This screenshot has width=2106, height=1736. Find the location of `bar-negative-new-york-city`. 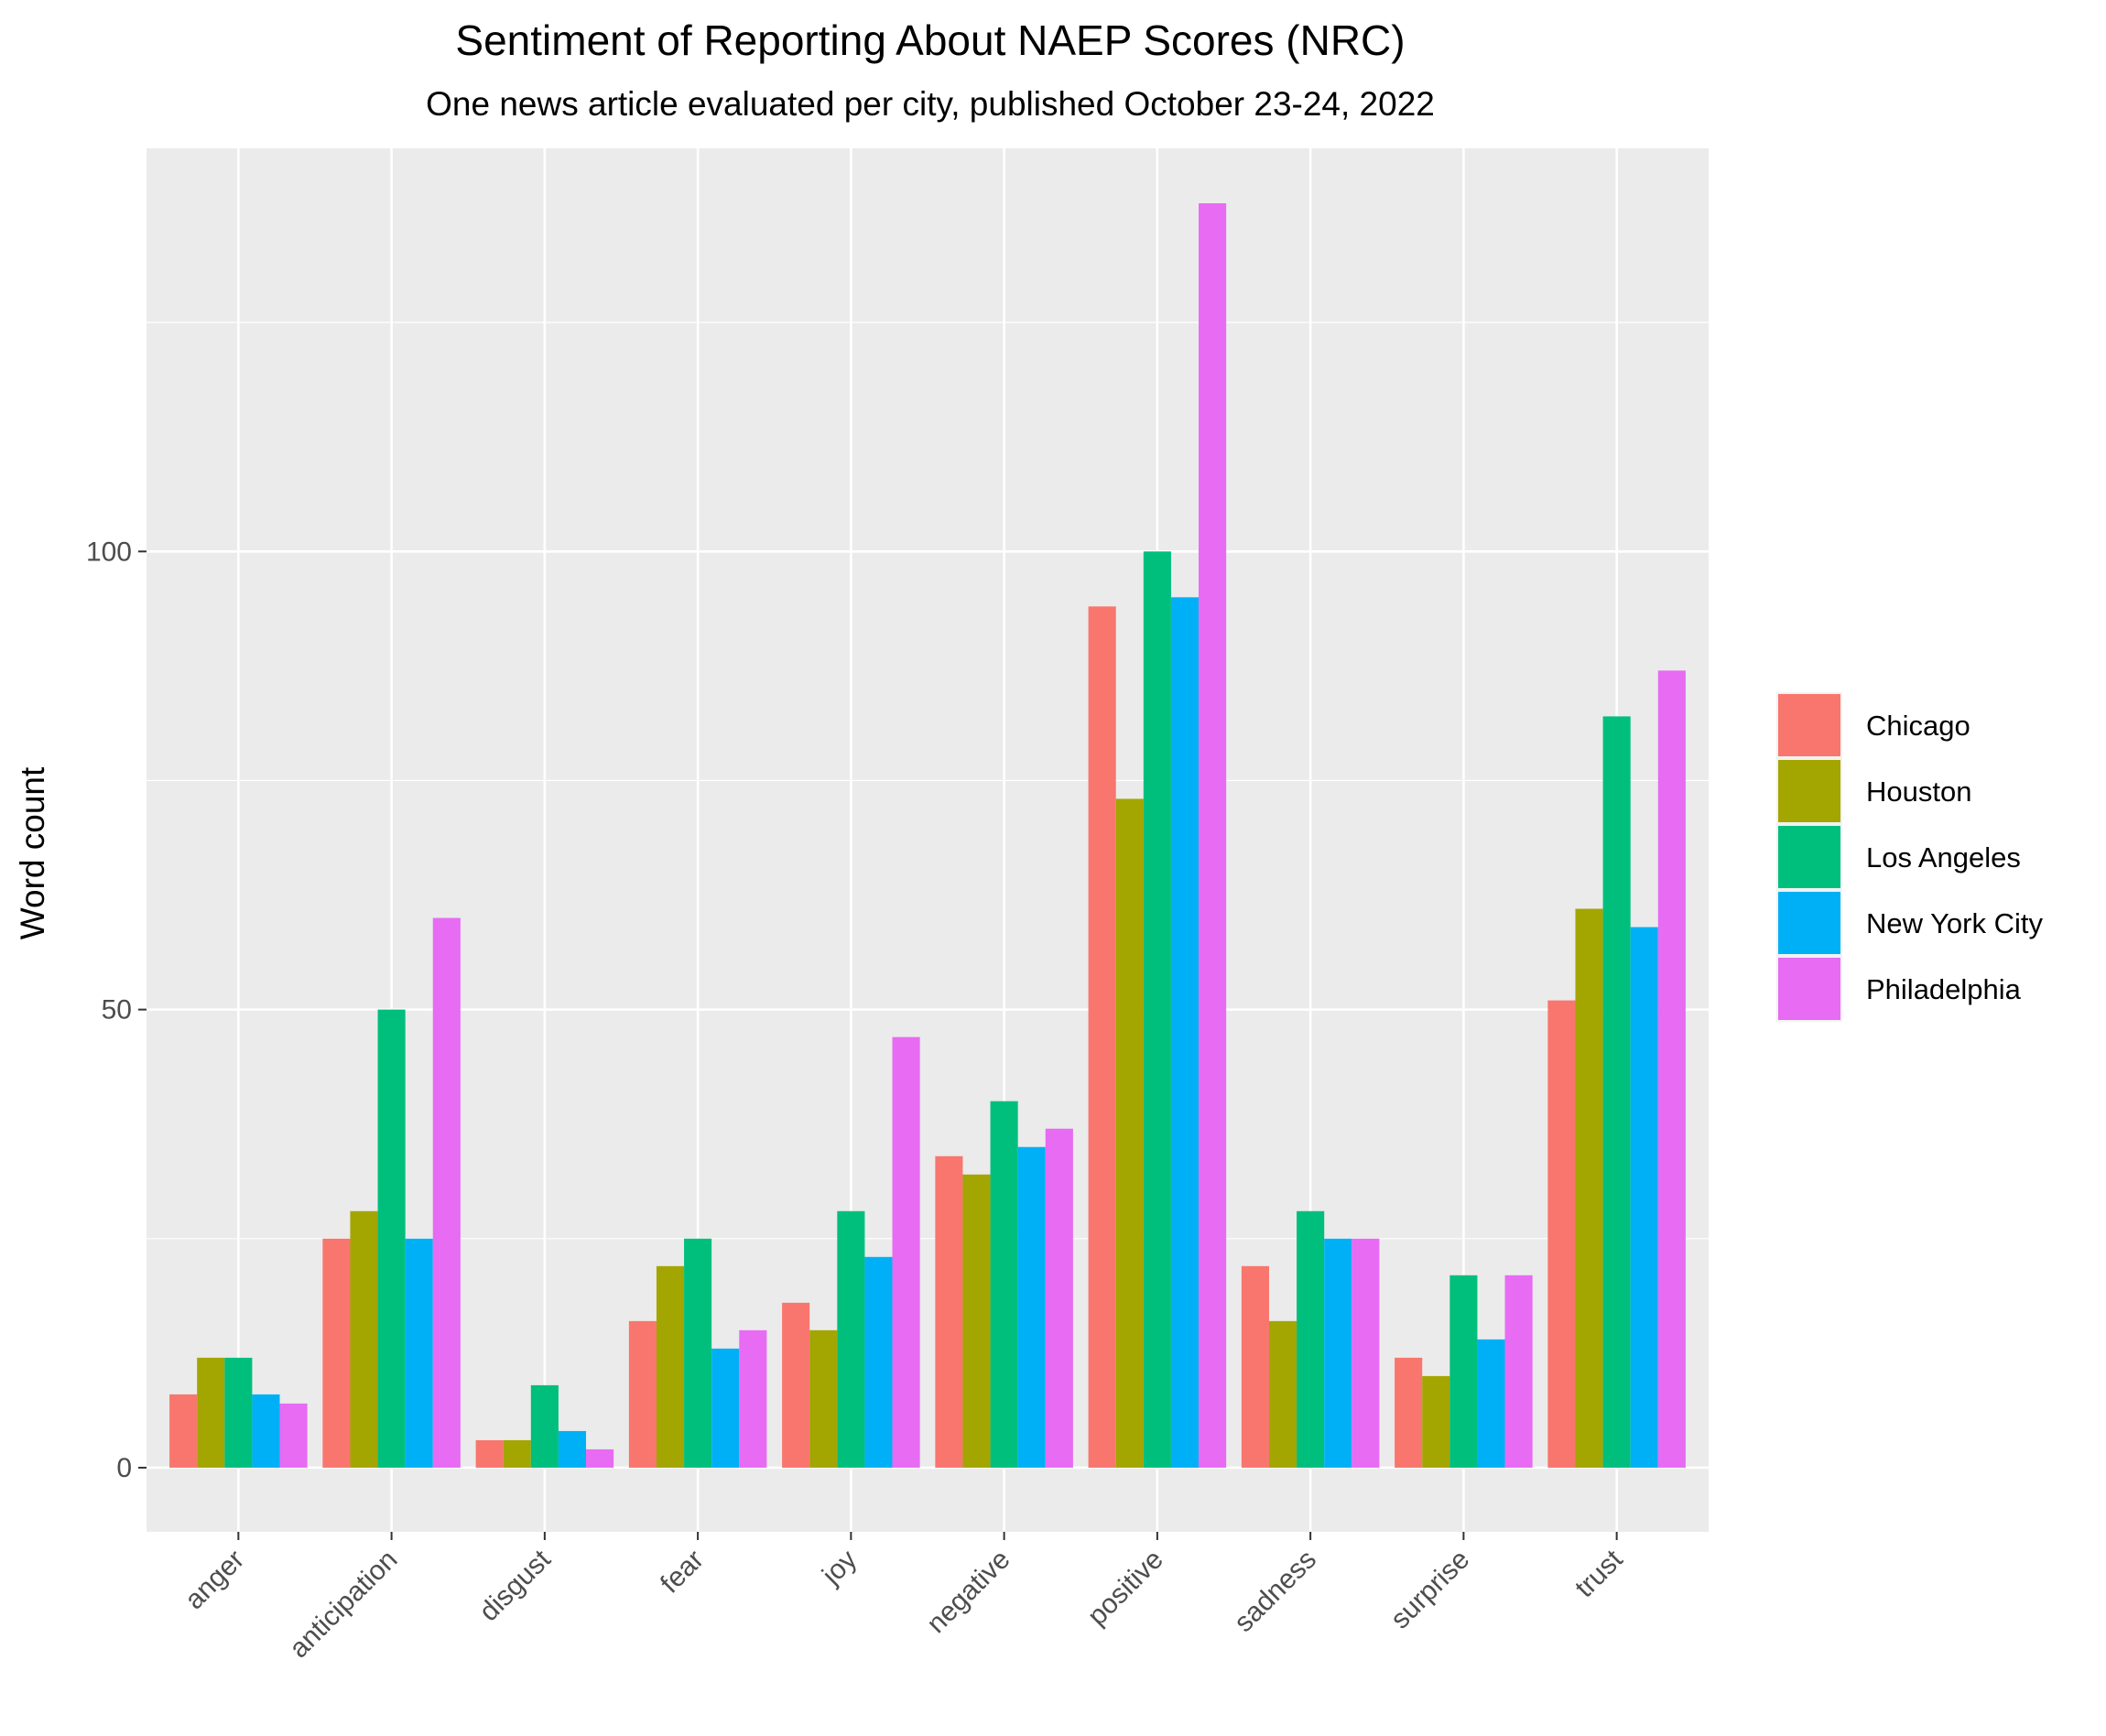

bar-negative-new-york-city is located at coordinates (1031, 1307).